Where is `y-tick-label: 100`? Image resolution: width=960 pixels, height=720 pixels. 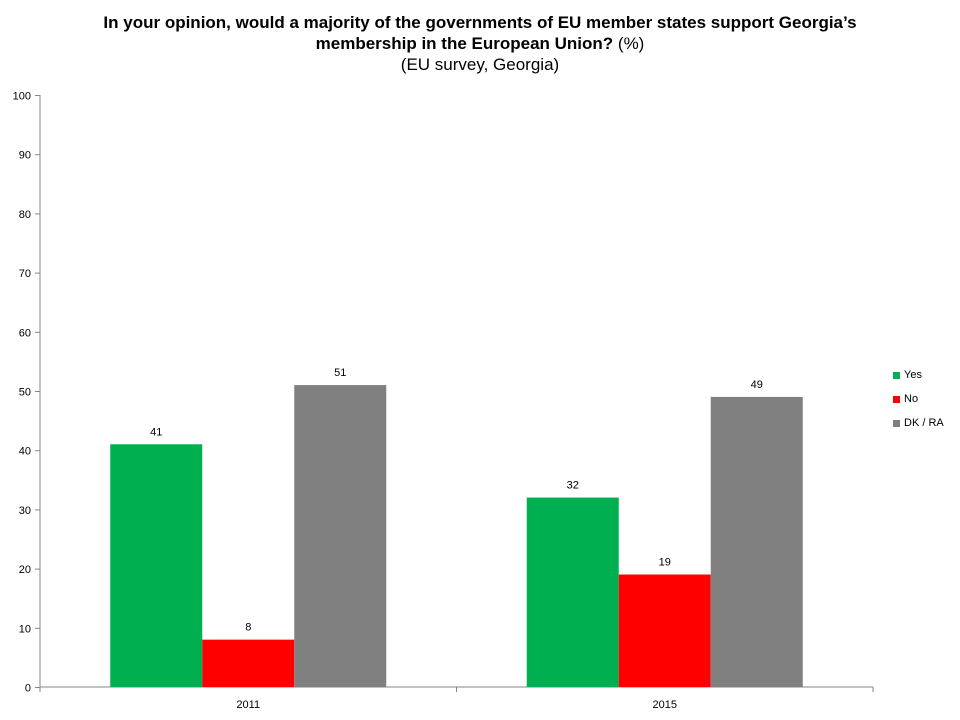 y-tick-label: 100 is located at coordinates (22, 97).